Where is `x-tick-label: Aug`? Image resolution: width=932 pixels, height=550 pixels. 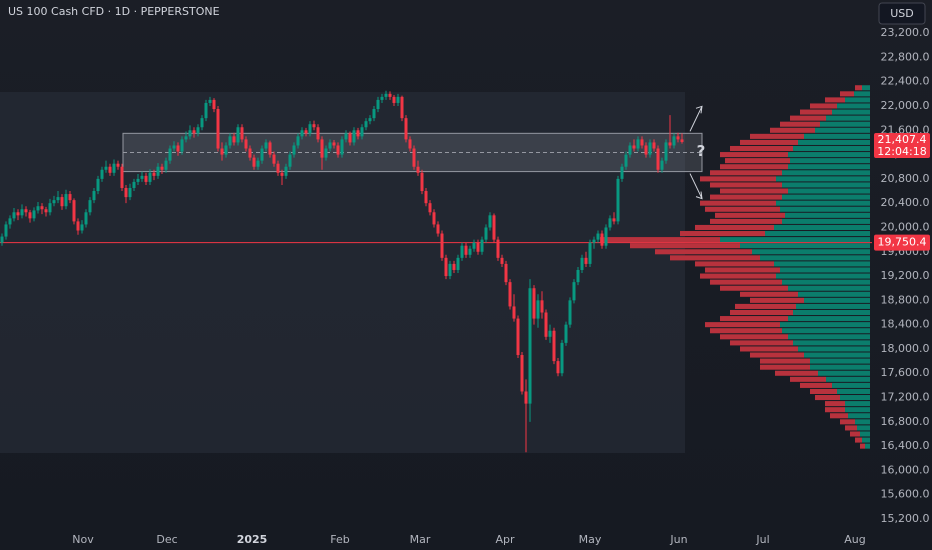 x-tick-label: Aug is located at coordinates (854, 539).